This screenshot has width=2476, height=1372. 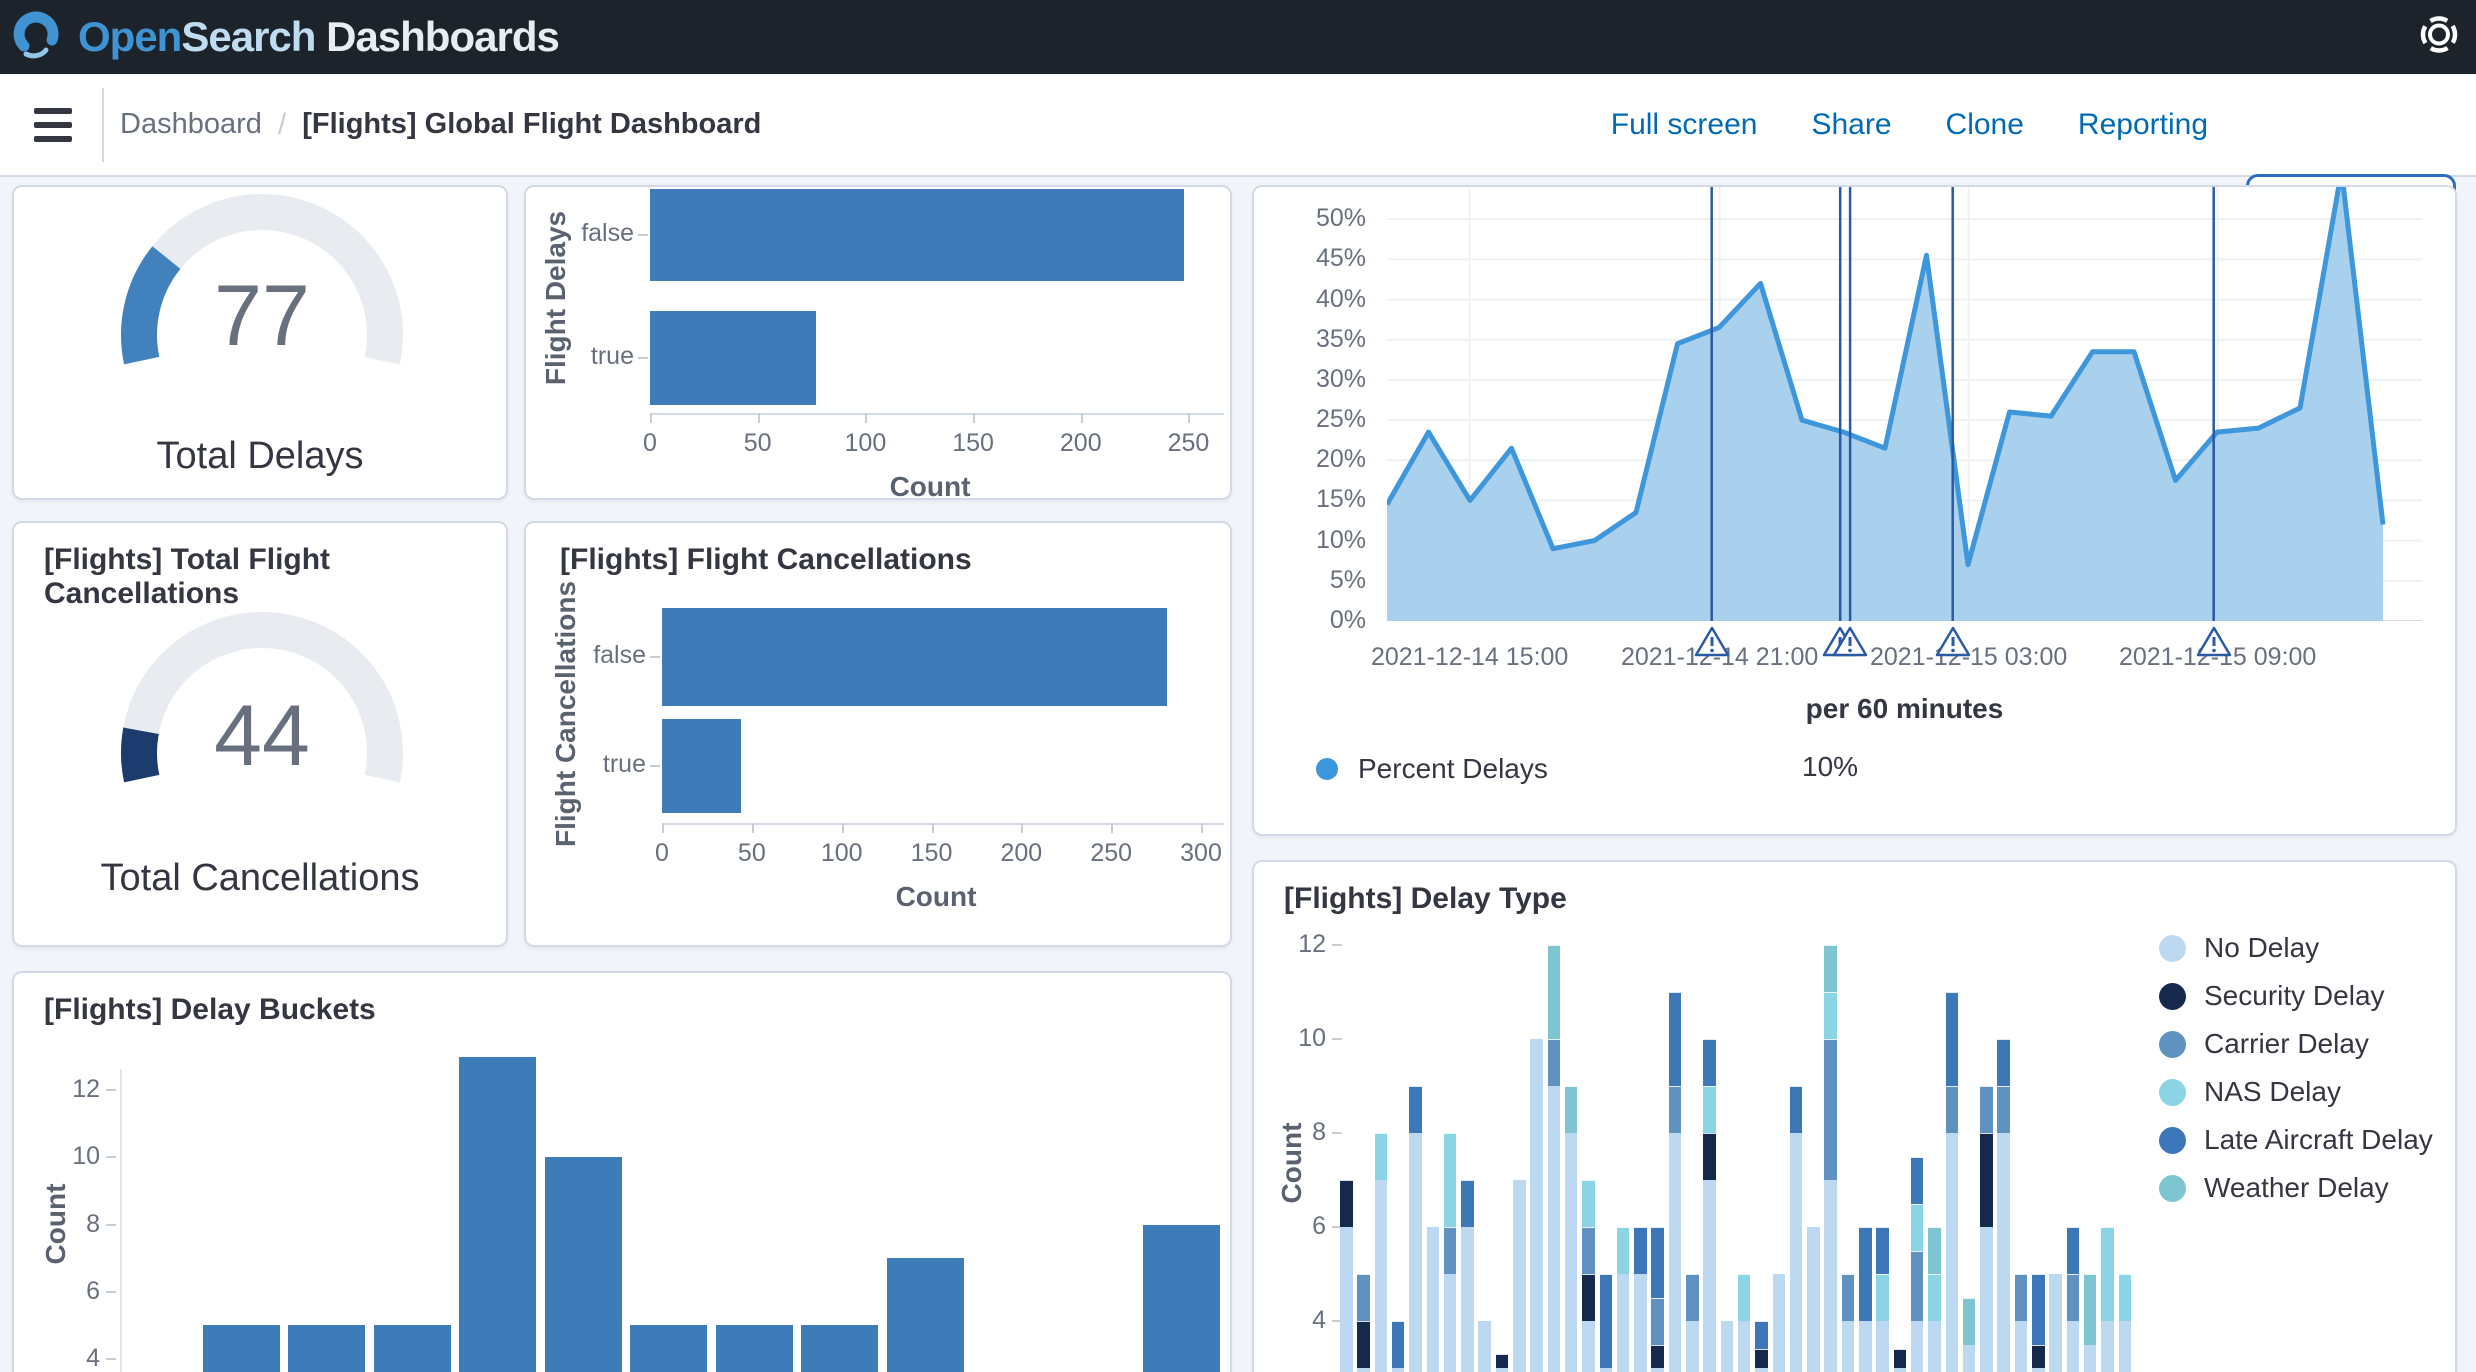 What do you see at coordinates (280, 37) in the screenshot?
I see `opensearch-logo: OpenSearch Dashboards` at bounding box center [280, 37].